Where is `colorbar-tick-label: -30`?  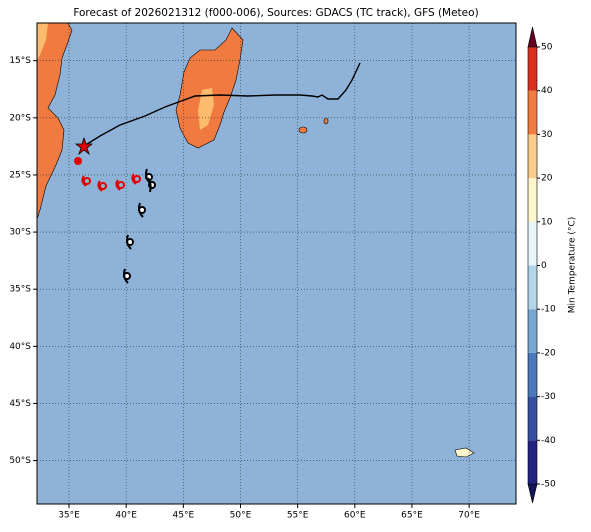
colorbar-tick-label: -30 is located at coordinates (548, 397).